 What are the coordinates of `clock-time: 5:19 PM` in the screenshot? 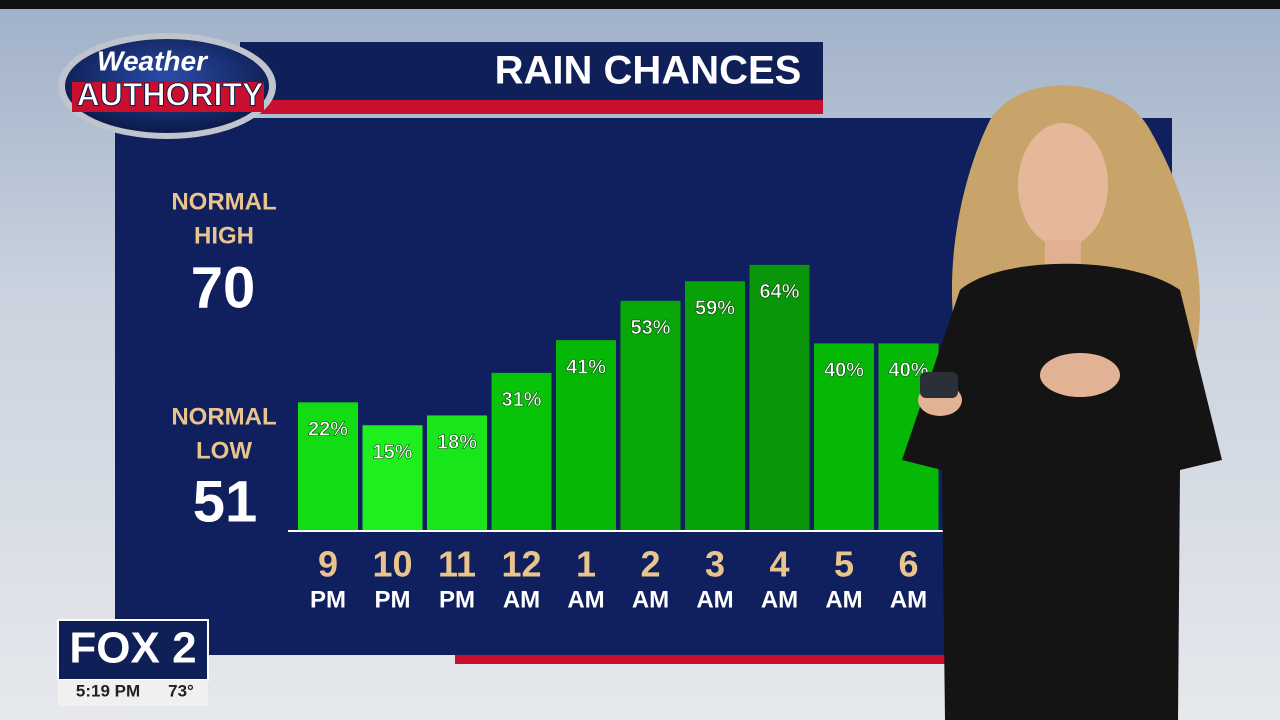 It's located at (108, 690).